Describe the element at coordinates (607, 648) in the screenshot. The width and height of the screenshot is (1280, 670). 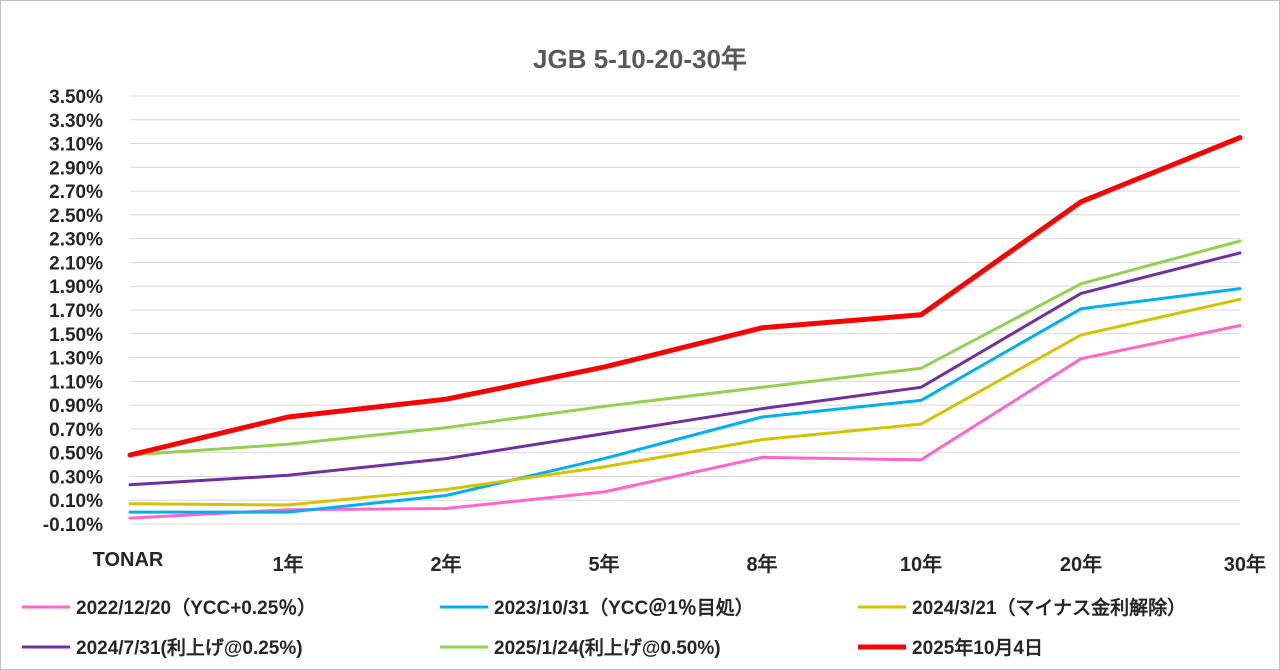
I see `legend-label: 2025/1/24(利上げ@0.50%)` at that location.